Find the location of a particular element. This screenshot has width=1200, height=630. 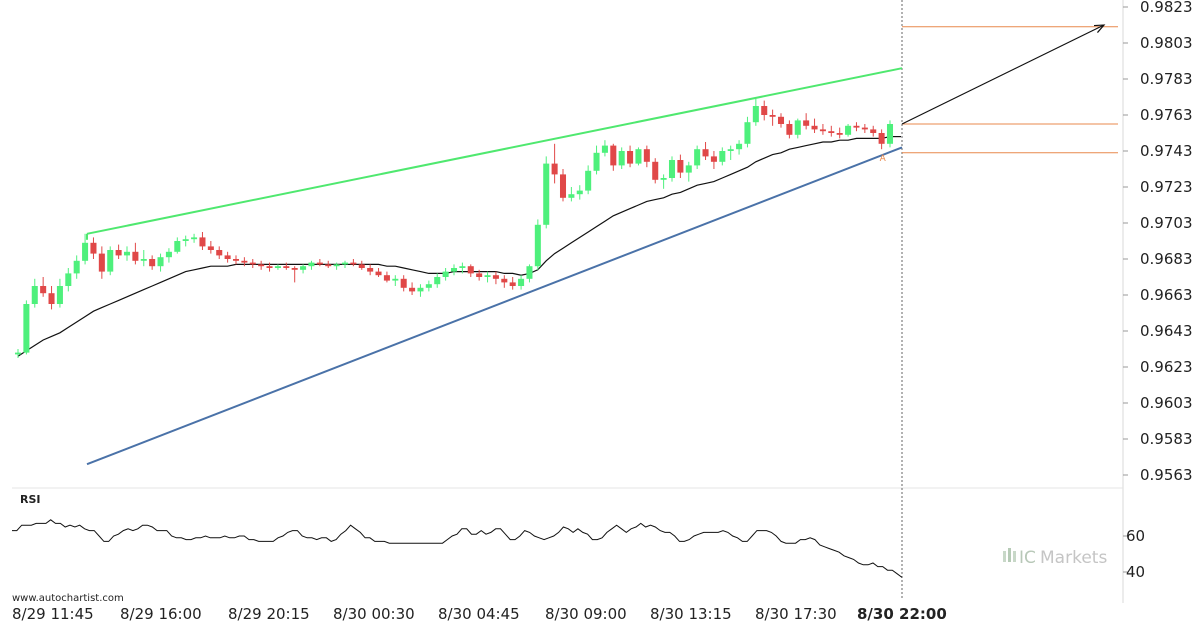

y-tick-label: 0.9823 is located at coordinates (1166, 8).